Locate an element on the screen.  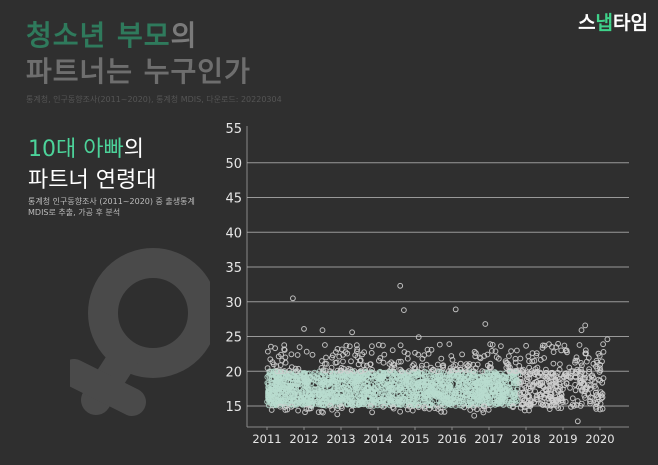
x-tick-label: 2015 is located at coordinates (414, 439).